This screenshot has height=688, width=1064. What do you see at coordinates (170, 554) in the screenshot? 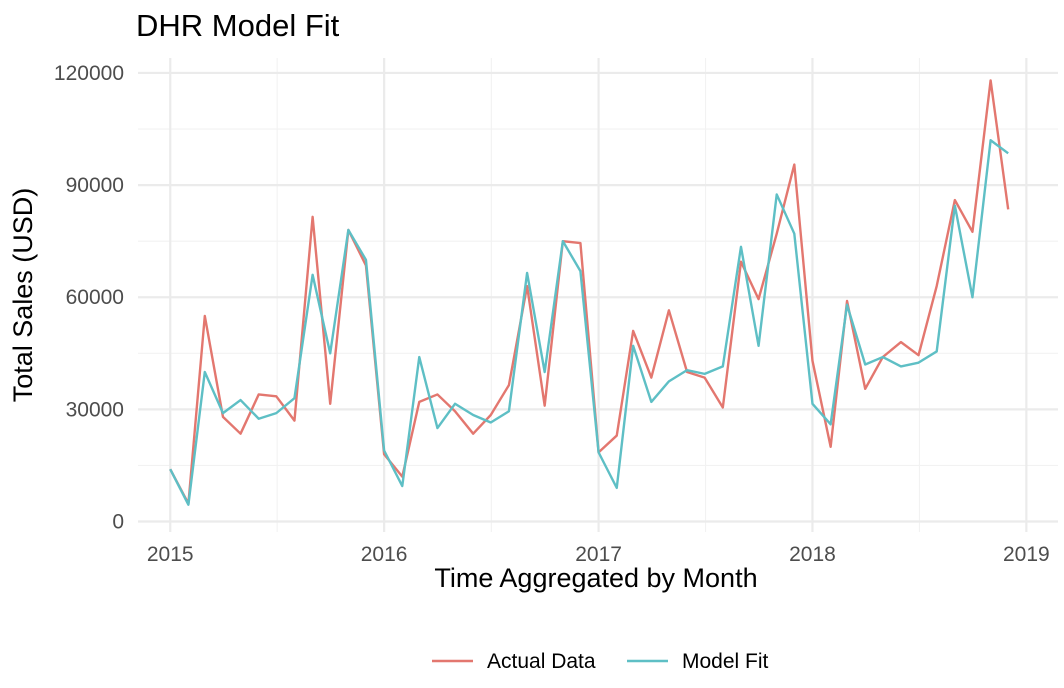
I see `x-tick-label: 2015` at bounding box center [170, 554].